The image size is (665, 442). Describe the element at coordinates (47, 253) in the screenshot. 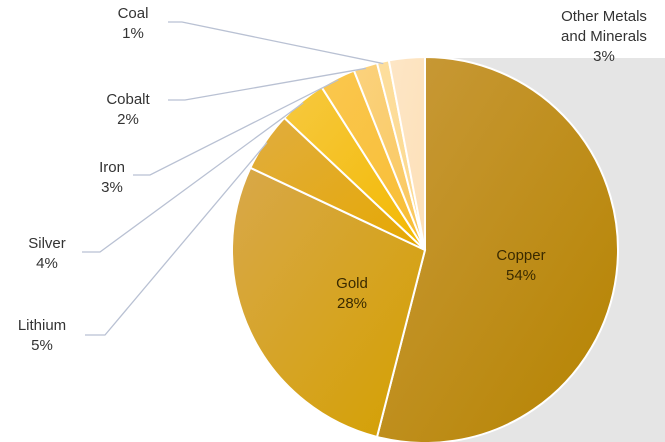

I see `slice-label-silver: Silver 4%` at that location.